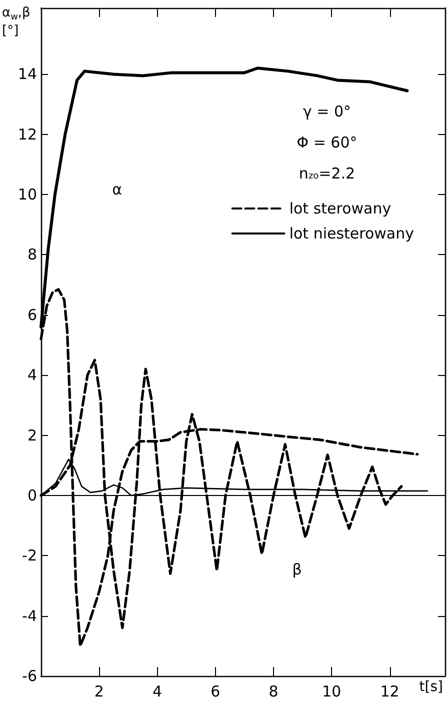 This screenshot has height=706, width=447. What do you see at coordinates (157, 691) in the screenshot?
I see `x-tick-label: 4` at bounding box center [157, 691].